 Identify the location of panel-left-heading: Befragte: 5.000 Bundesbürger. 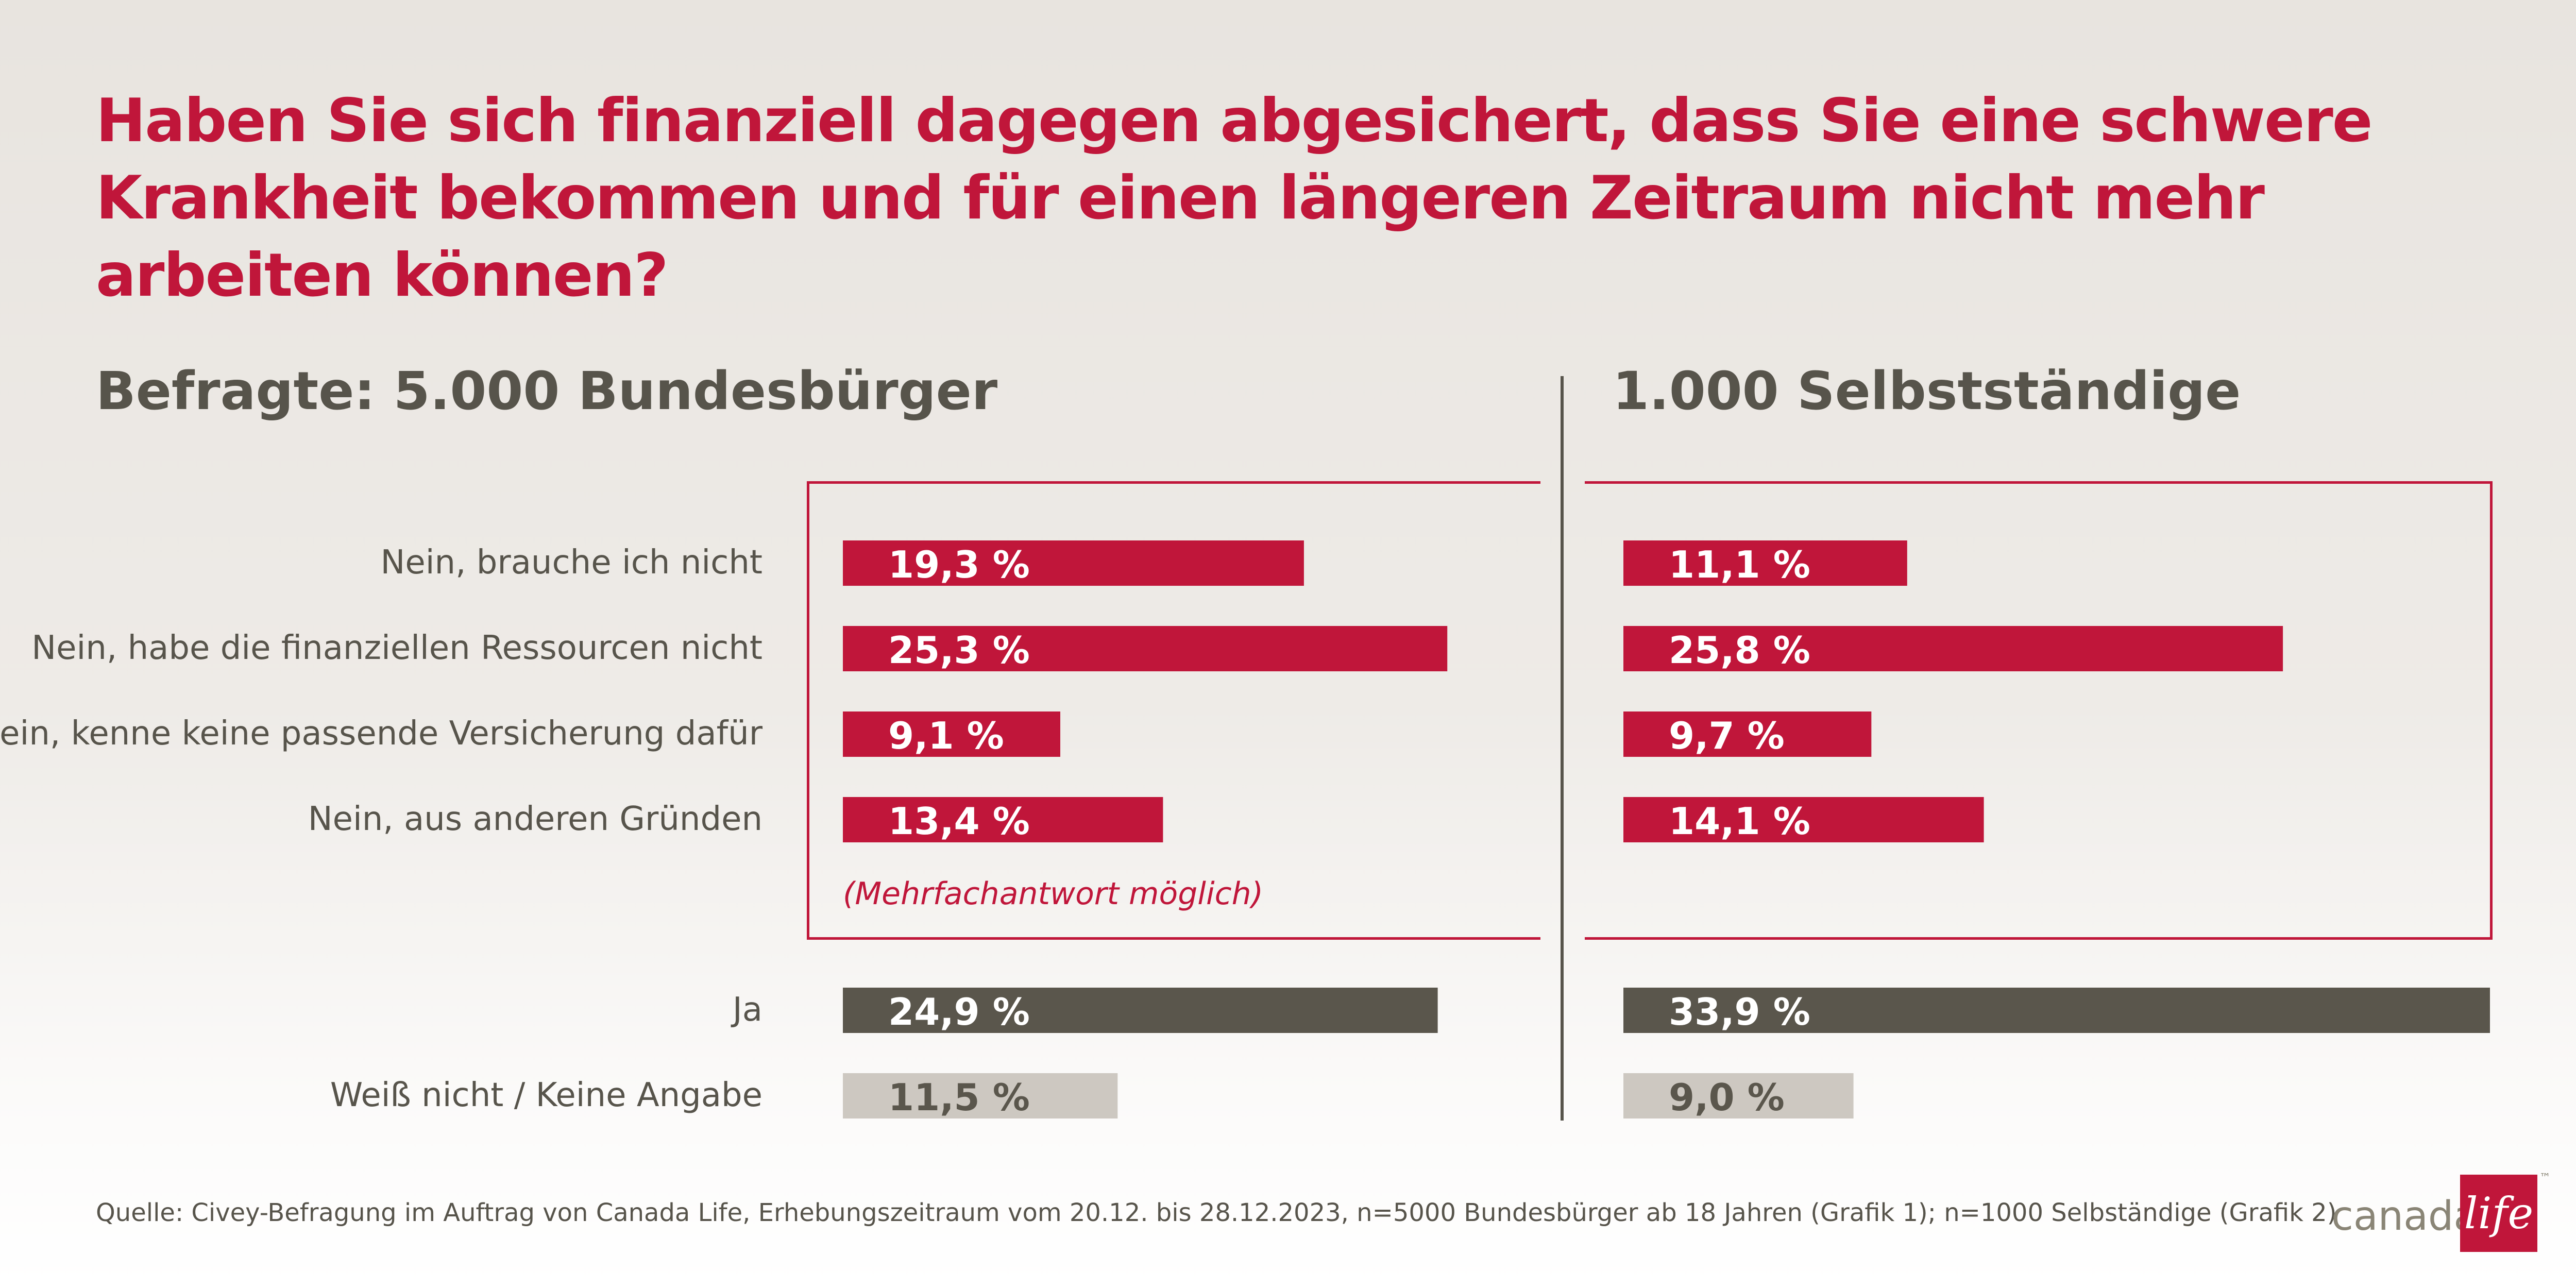
(547, 391).